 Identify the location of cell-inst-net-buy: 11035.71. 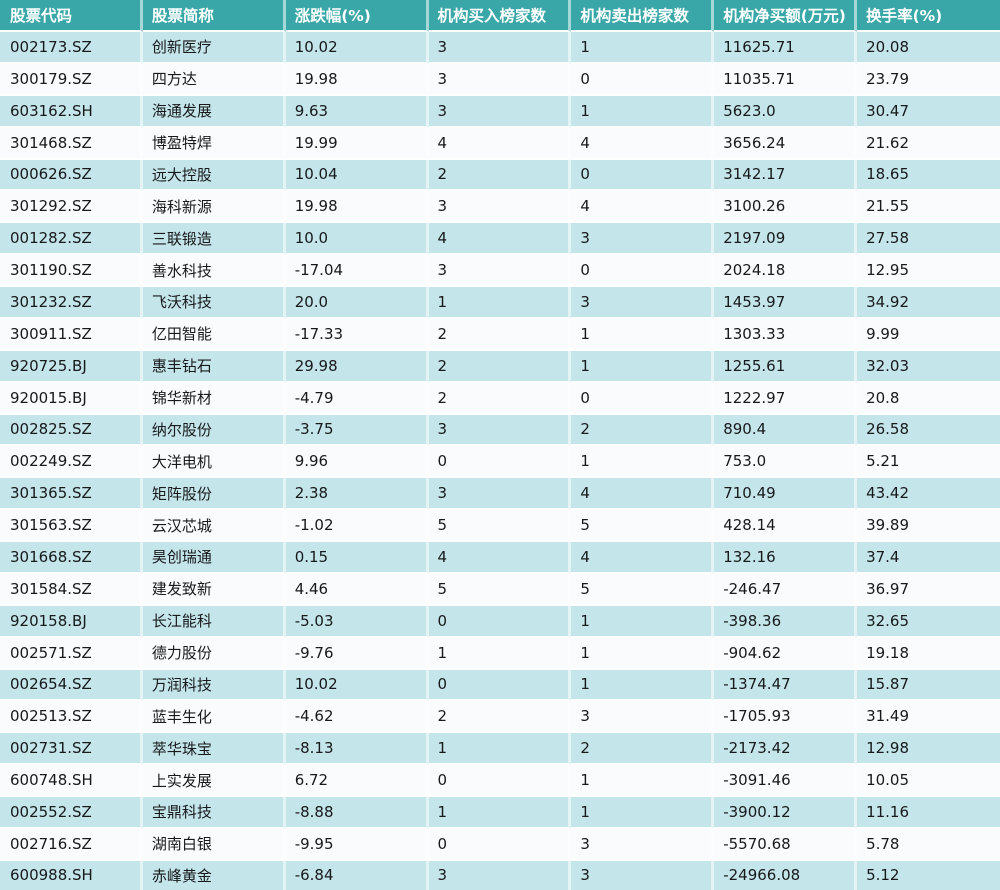
(786, 79).